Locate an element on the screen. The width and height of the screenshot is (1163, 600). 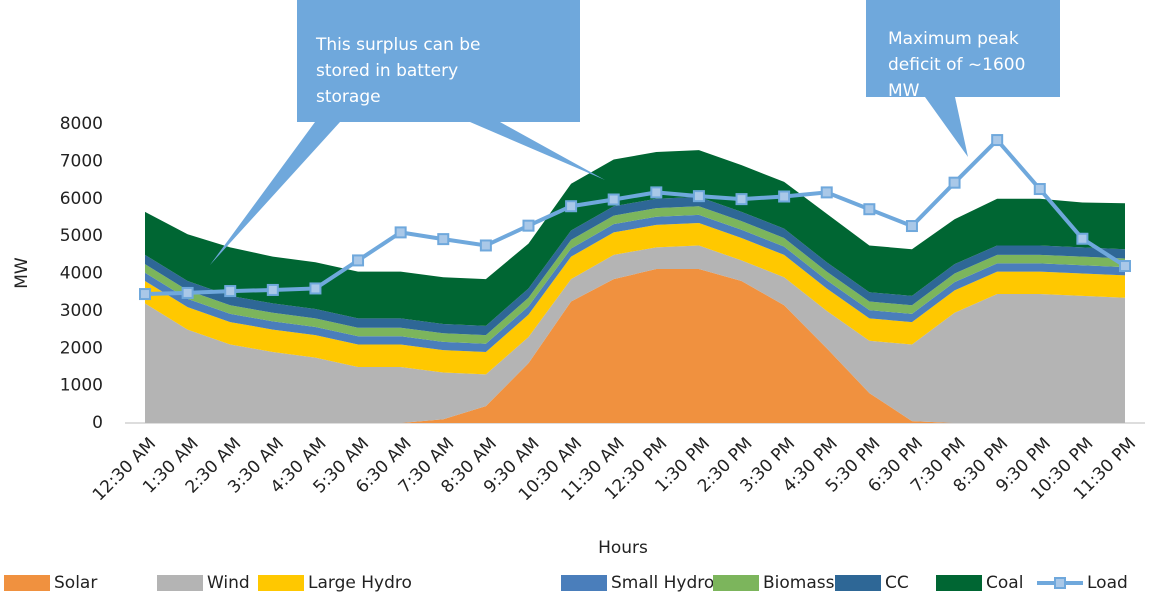
y-tick-label: 5000 is located at coordinates (81, 236).